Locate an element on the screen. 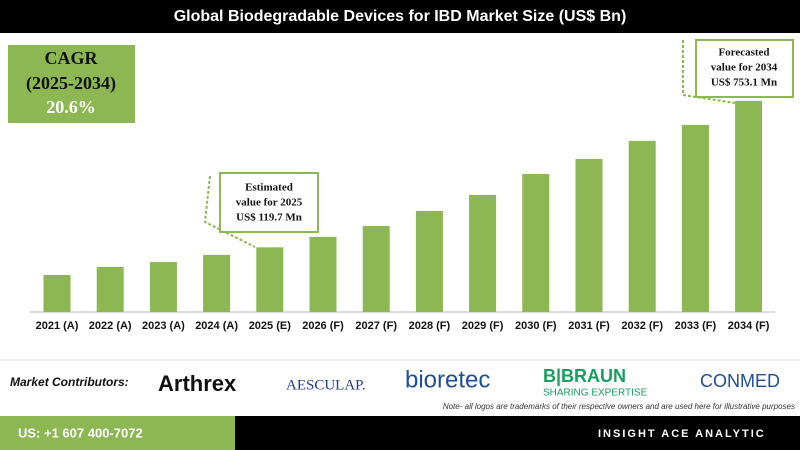 Image resolution: width=800 pixels, height=450 pixels. callout-text: US$ 753.1 Mn is located at coordinates (744, 83).